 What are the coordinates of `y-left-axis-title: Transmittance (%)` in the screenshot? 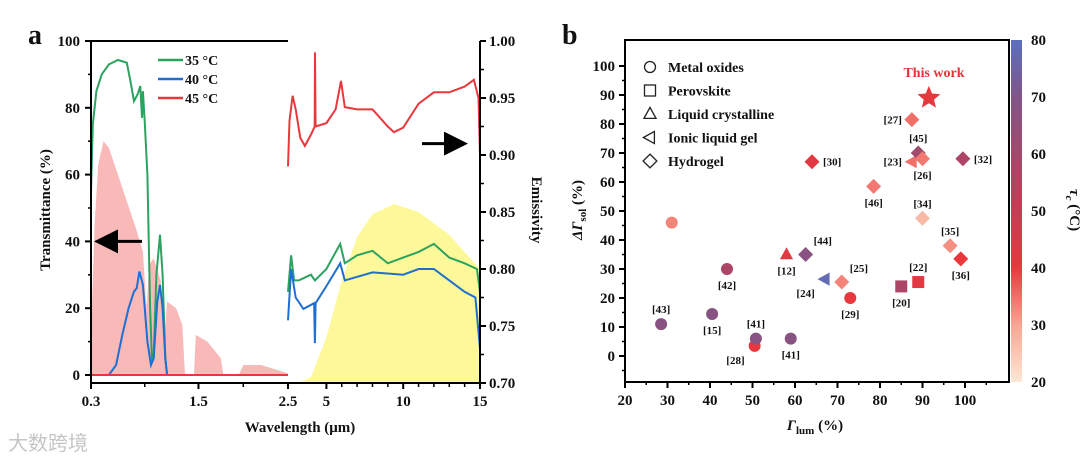 It's located at (46, 210).